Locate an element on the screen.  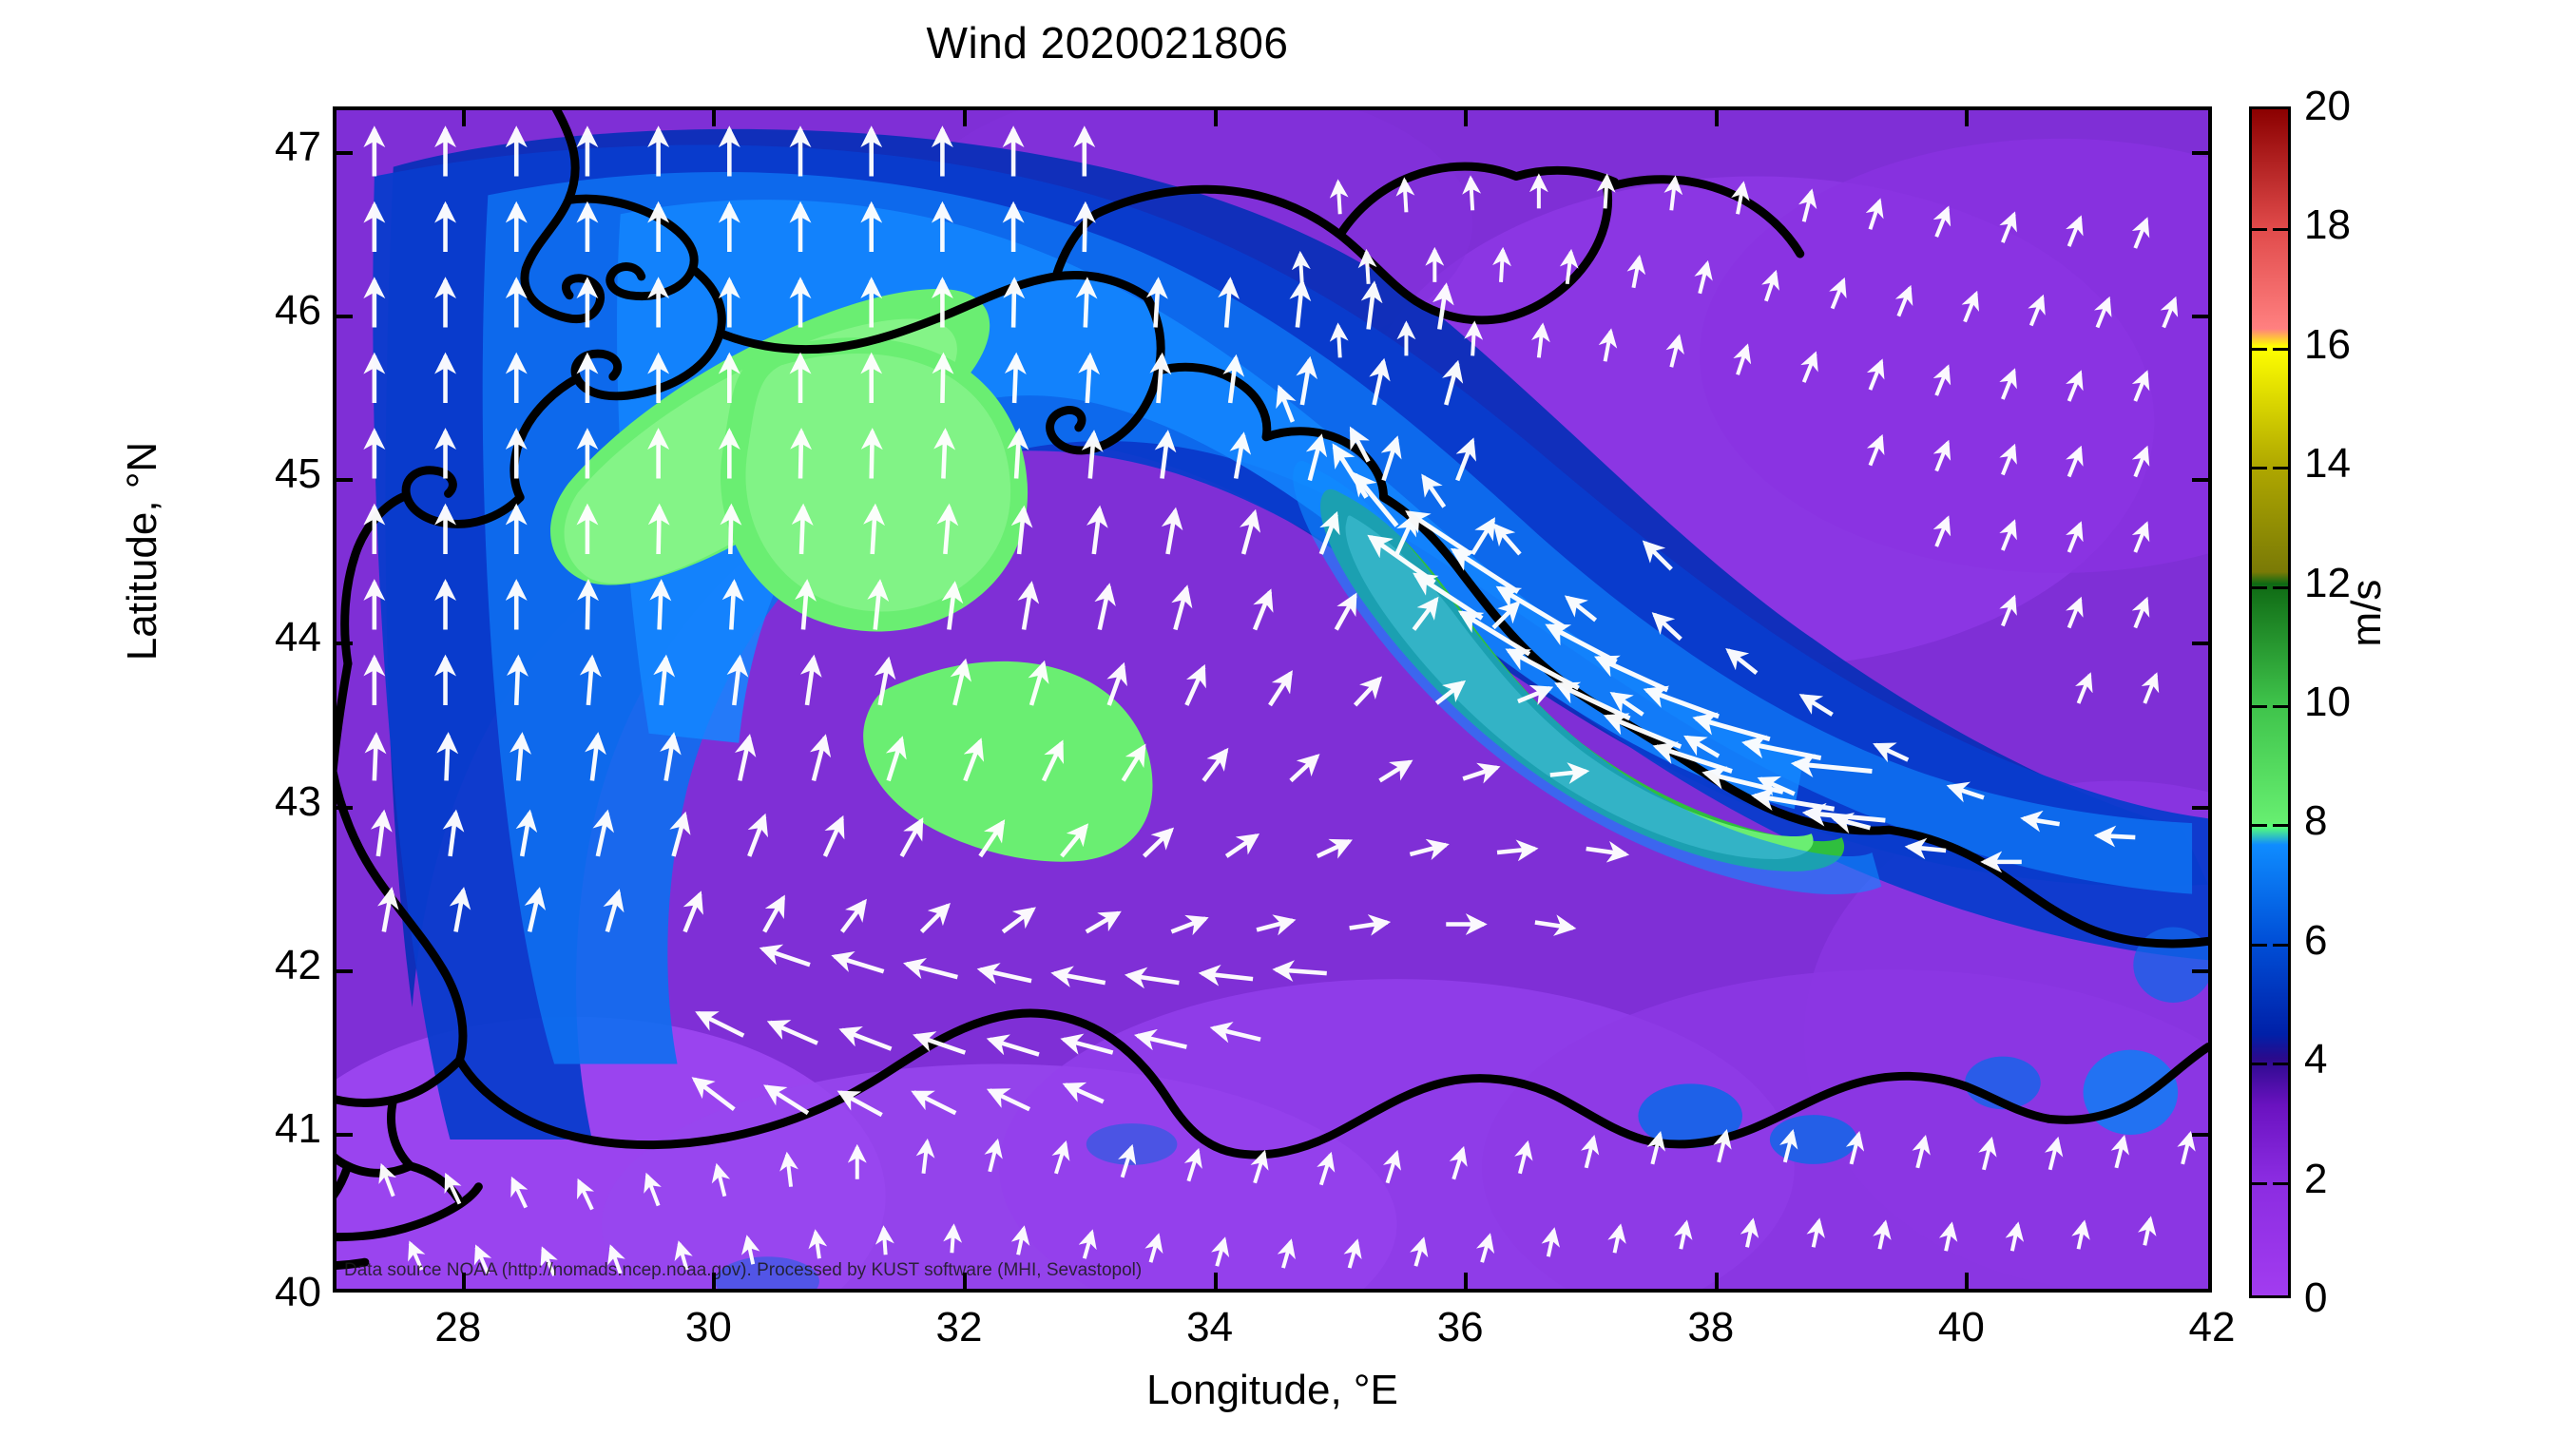
y-tick-label: 42 is located at coordinates (298, 964).